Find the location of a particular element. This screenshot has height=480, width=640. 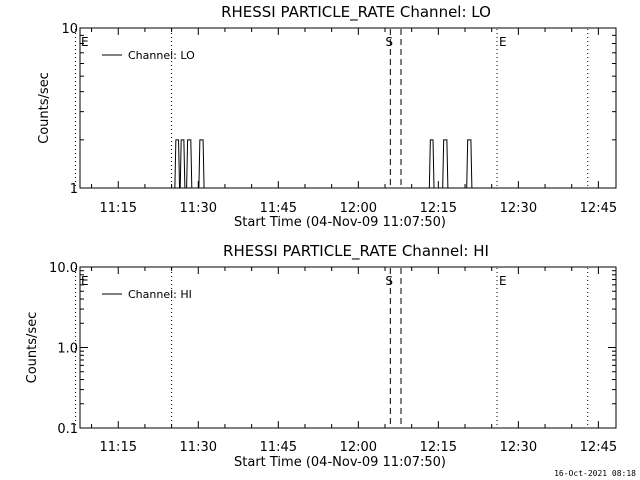

legend-label: Channel: HI is located at coordinates (160, 294).